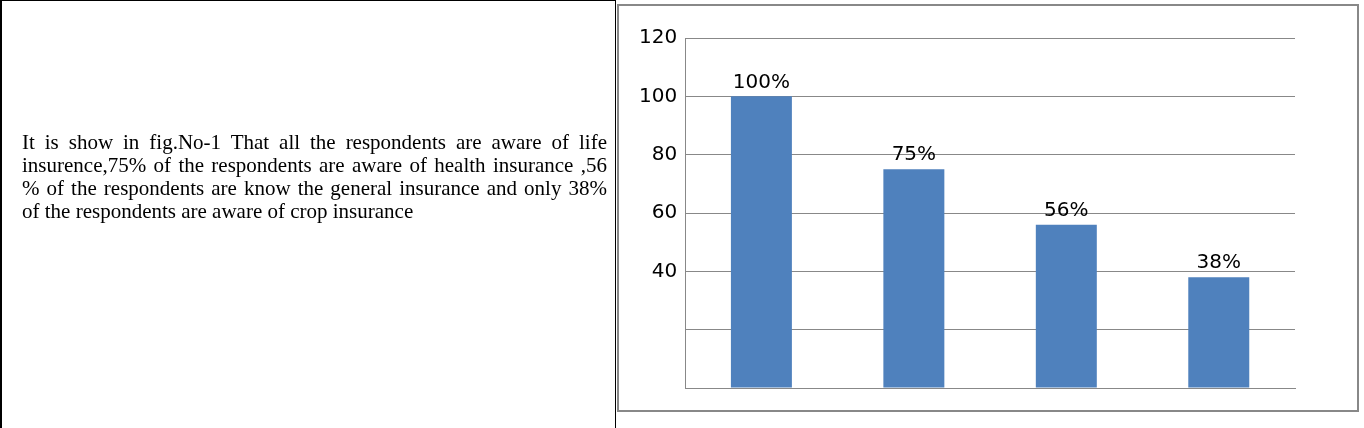 Image resolution: width=1364 pixels, height=428 pixels. Describe the element at coordinates (1218, 261) in the screenshot. I see `data-label: 38%` at that location.